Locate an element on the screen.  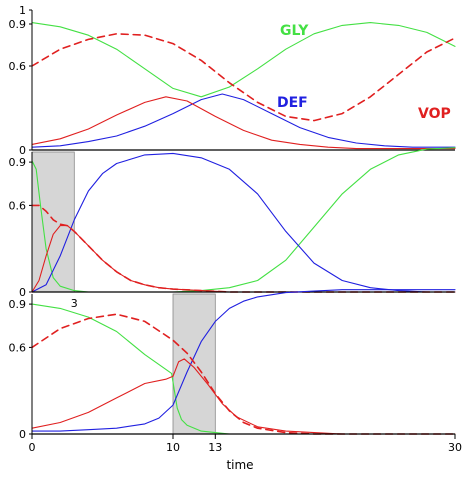
legend-label-gly: GLY is located at coordinates (294, 31).